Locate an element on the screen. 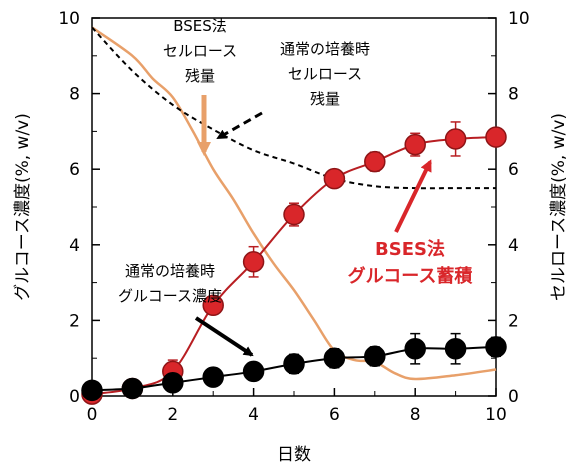  y-left-tick-label: 6 is located at coordinates (74, 170).